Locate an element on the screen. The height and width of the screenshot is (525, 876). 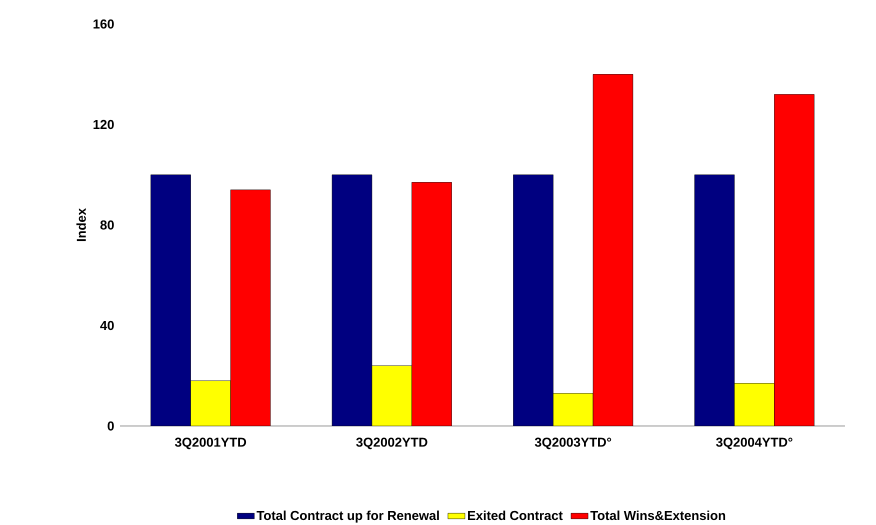
legend-label: Total Contract up for Renewal is located at coordinates (347, 516).